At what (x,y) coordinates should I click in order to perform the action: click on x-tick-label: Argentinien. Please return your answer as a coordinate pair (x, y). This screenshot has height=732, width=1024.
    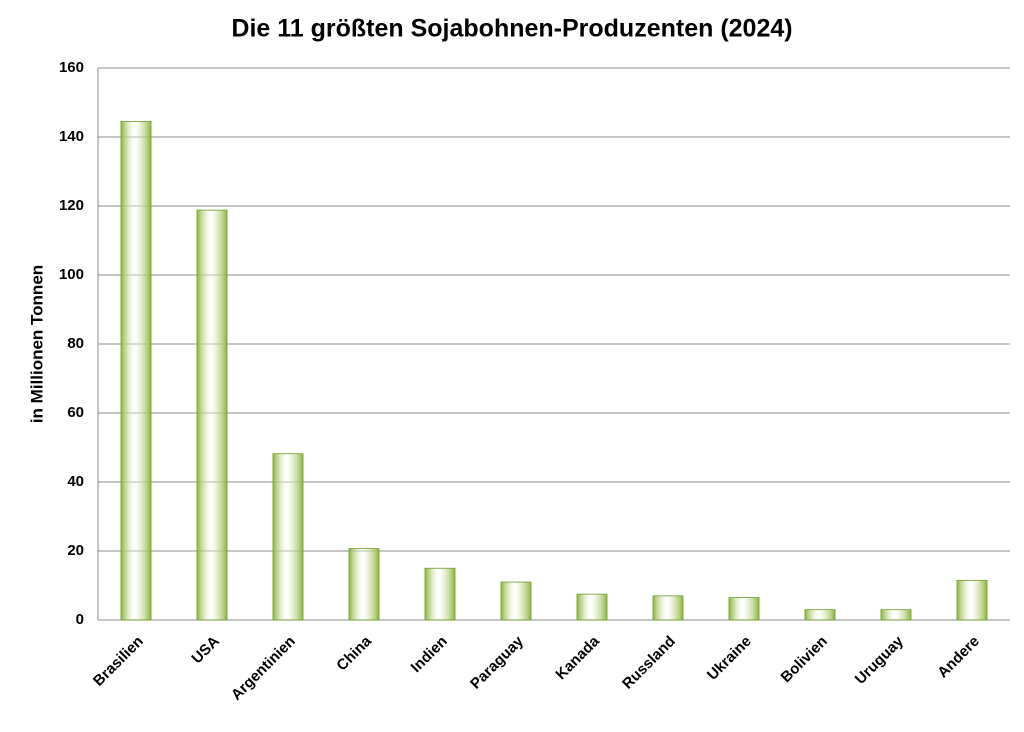
    Looking at the image, I should click on (263, 668).